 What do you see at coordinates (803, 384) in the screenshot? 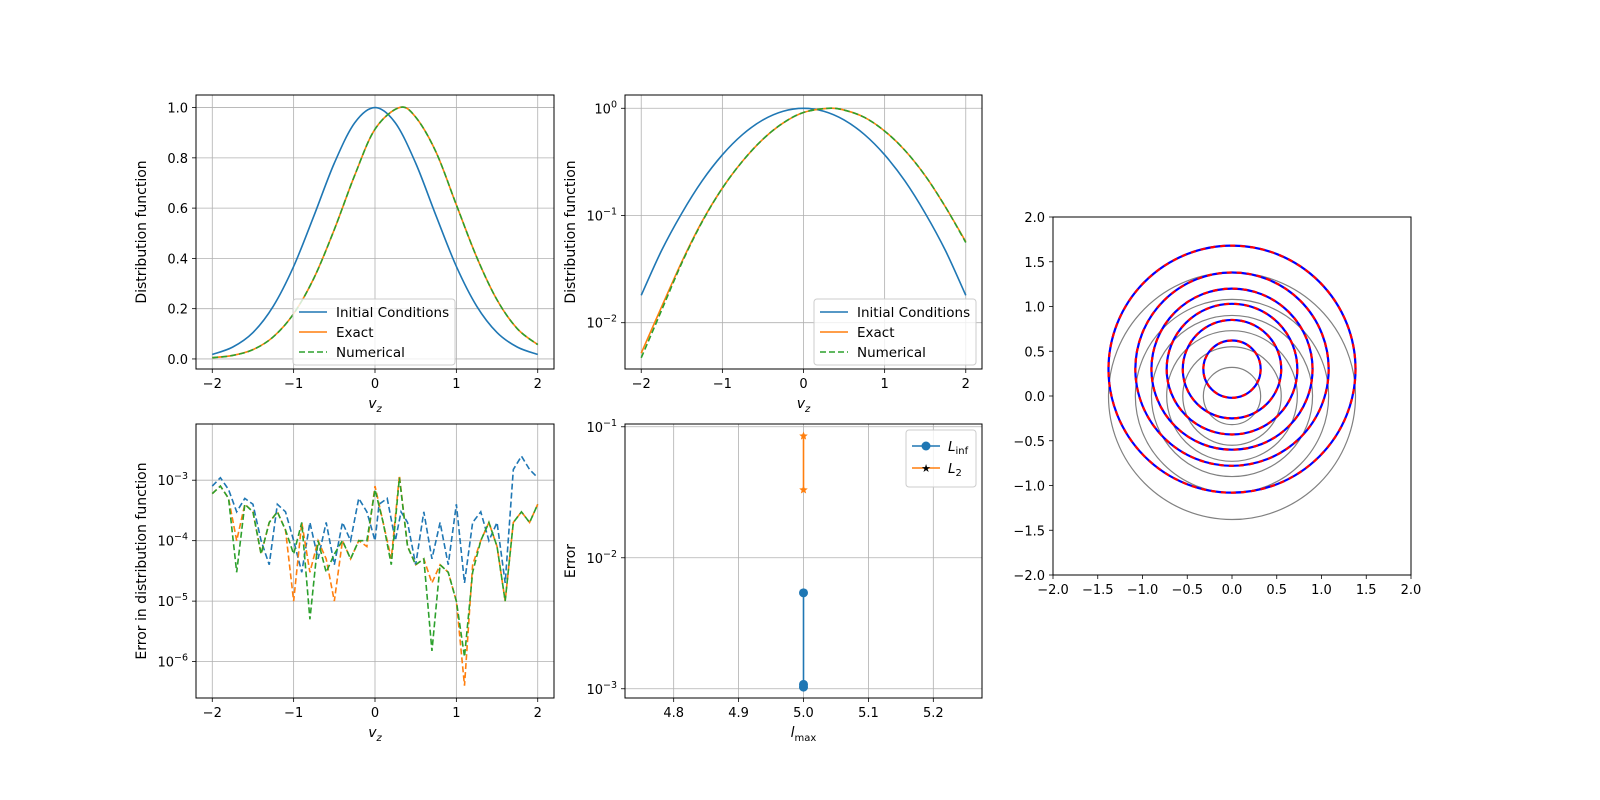
I see `p2-xtick-label-2: 0` at bounding box center [803, 384].